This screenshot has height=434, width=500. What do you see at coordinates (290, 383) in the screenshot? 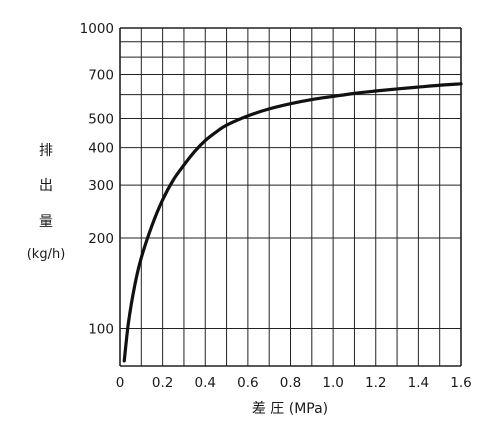
I see `x-tick-label: 0.8` at bounding box center [290, 383].